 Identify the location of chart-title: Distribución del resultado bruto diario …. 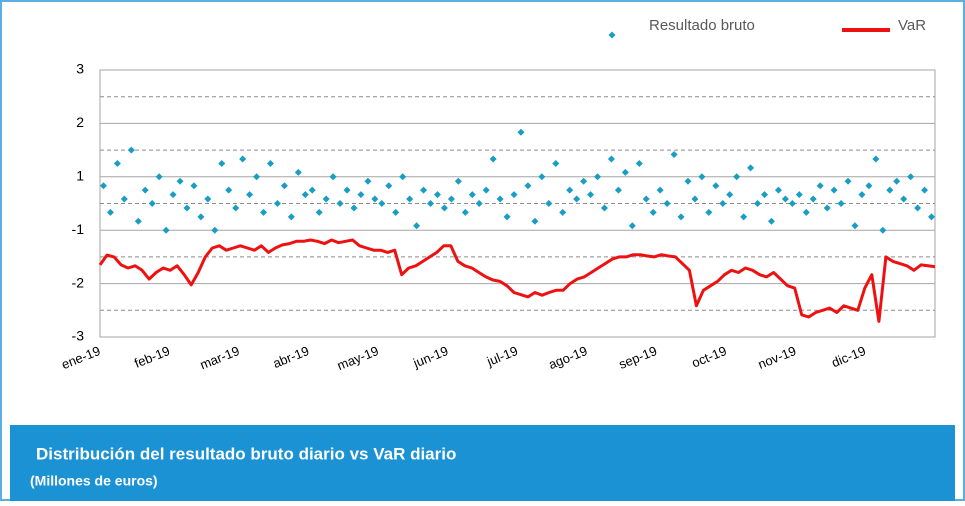
(246, 453).